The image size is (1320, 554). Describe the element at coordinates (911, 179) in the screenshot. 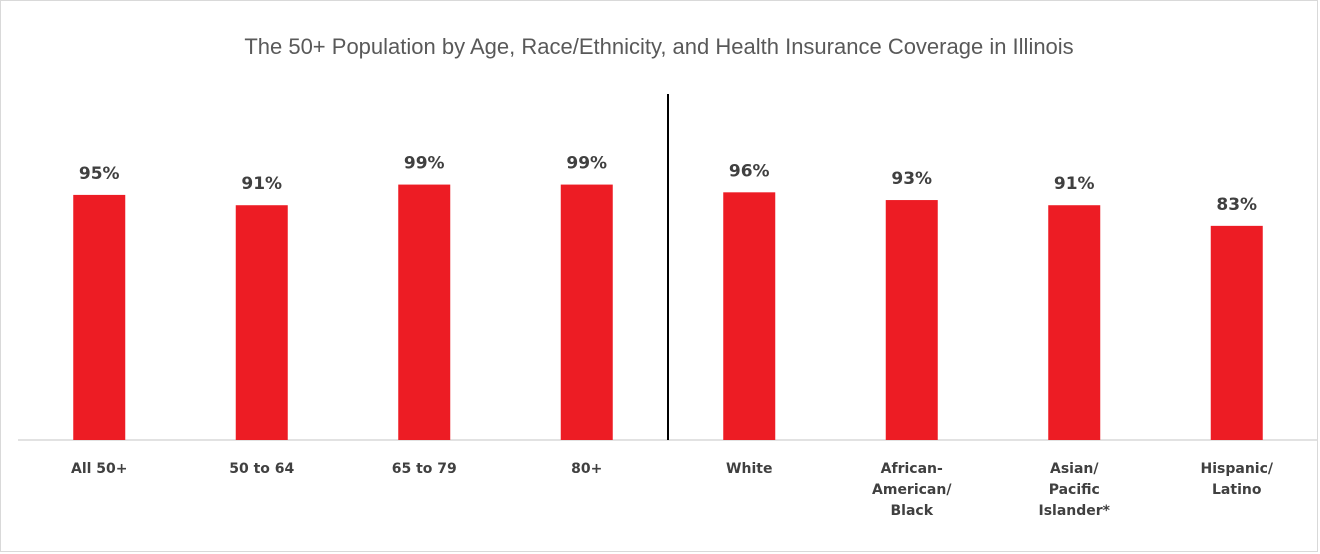

I see `data-label: 93%` at that location.